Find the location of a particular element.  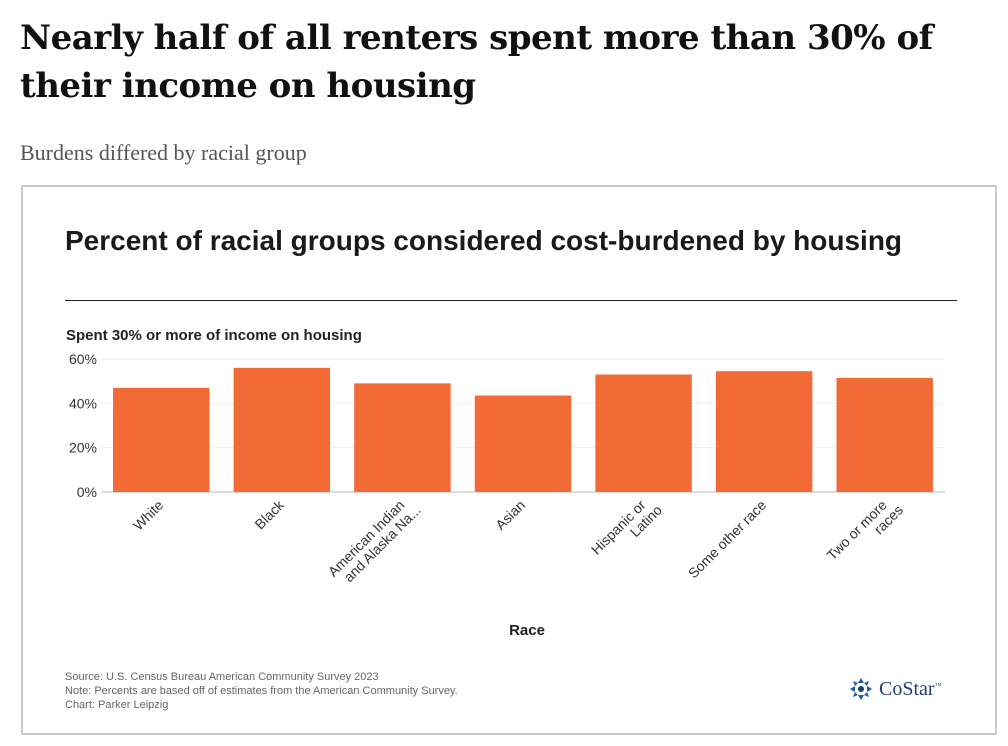

subheadline: Burdens differed by racial group is located at coordinates (163, 152).